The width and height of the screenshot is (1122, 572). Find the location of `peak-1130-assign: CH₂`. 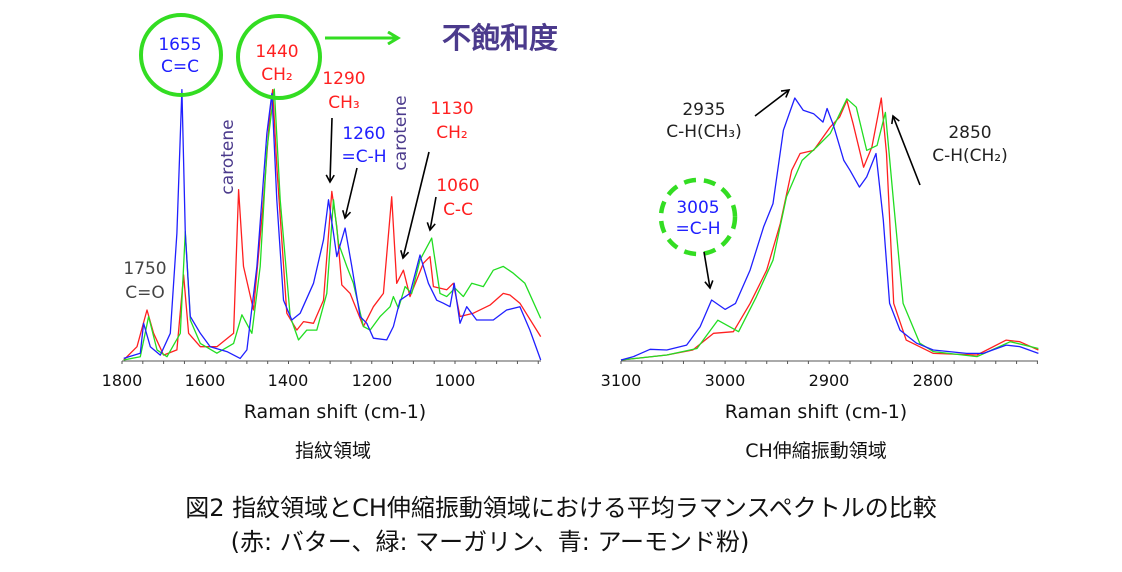

peak-1130-assign: CH₂ is located at coordinates (451, 133).